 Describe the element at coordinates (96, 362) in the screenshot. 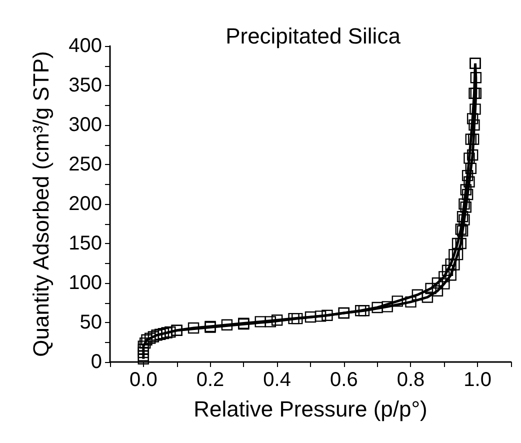

I see `y-tick-label: 0` at that location.